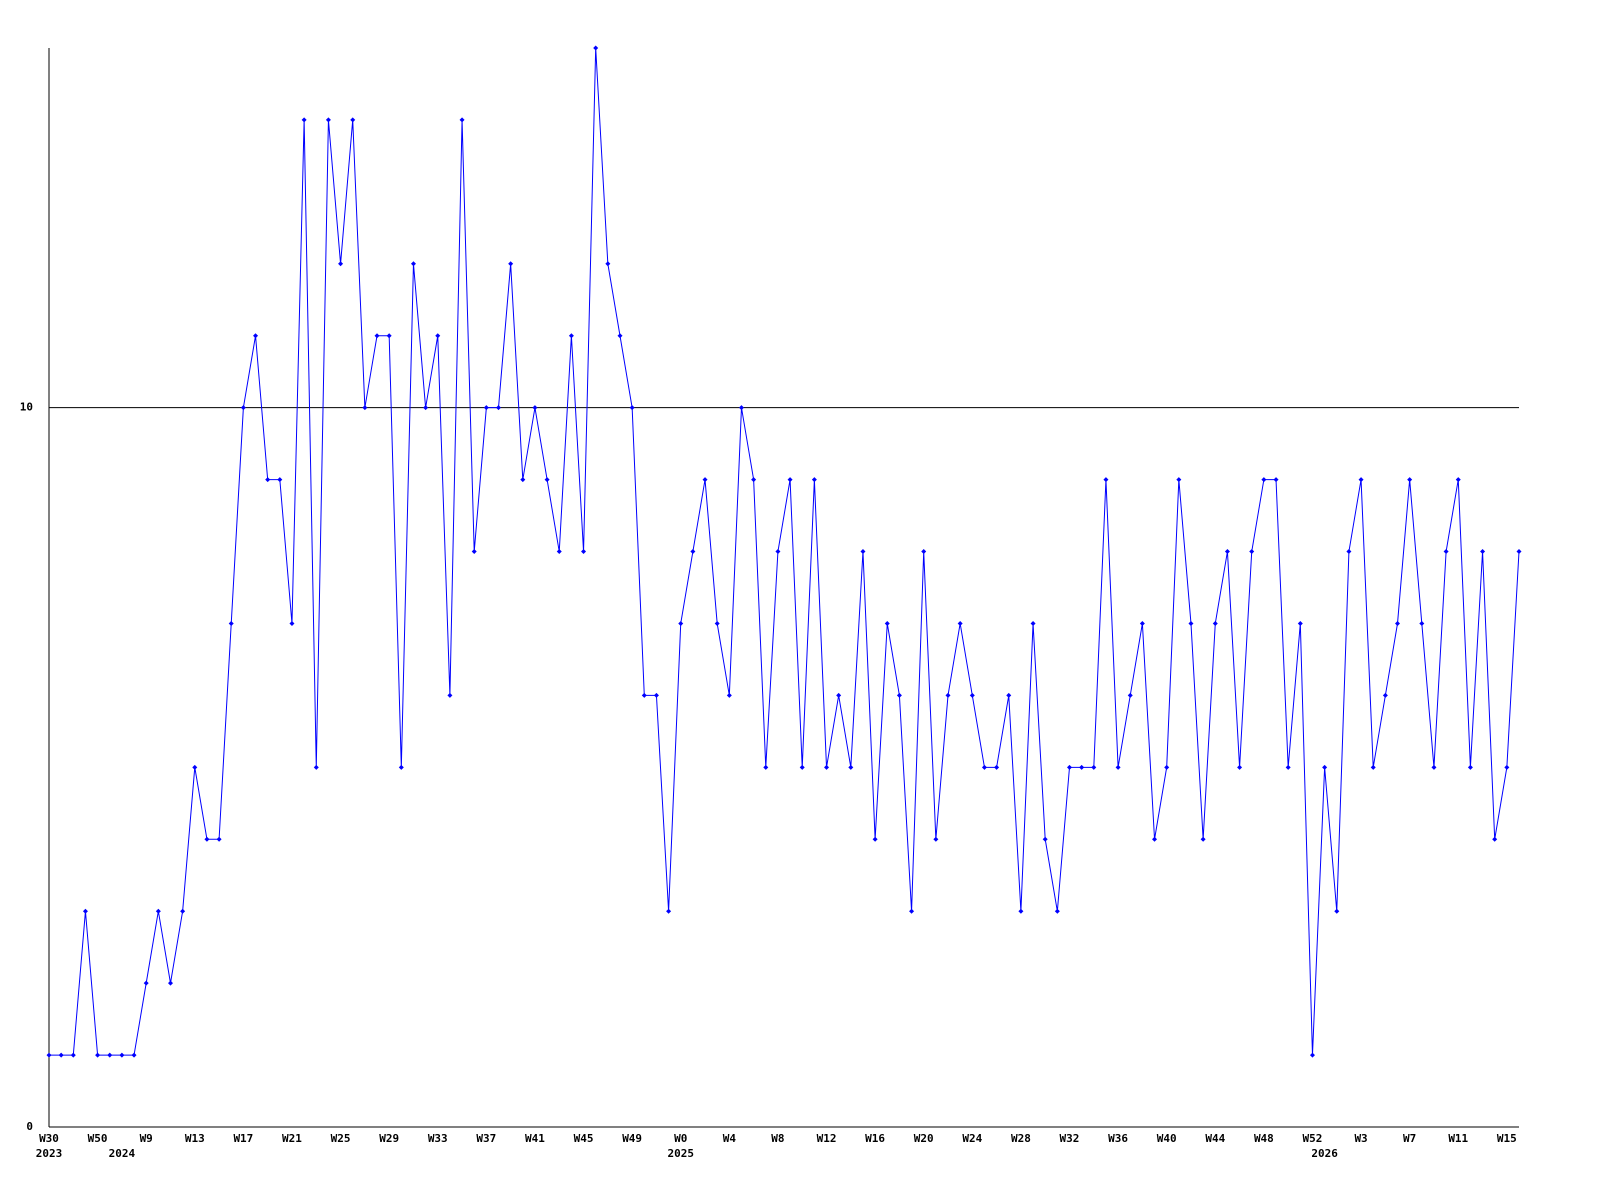 This screenshot has width=1600, height=1200. Describe the element at coordinates (1507, 1138) in the screenshot. I see `x-tick-label: W15` at that location.